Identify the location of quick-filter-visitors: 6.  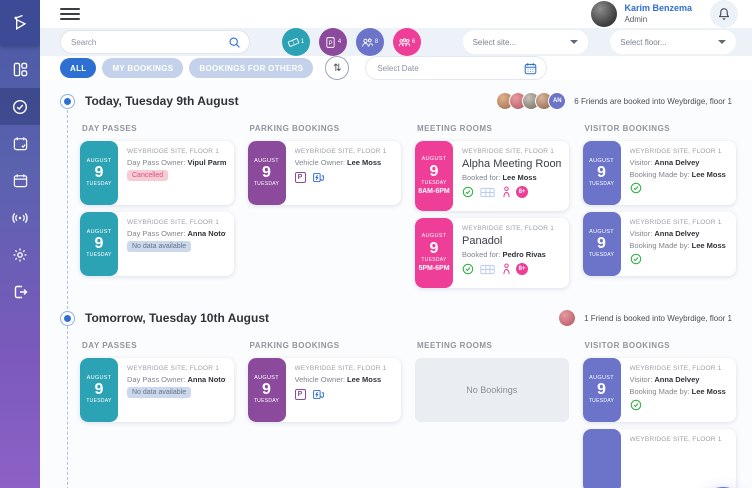
(406, 42).